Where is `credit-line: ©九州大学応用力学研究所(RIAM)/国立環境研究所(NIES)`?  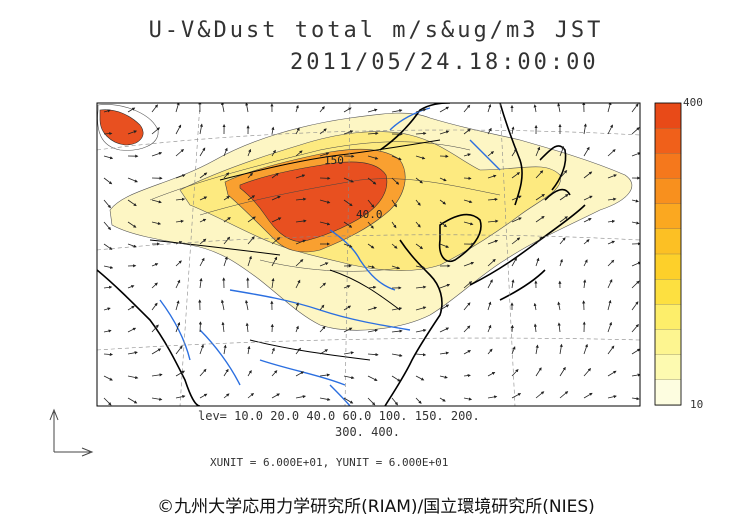
credit-line: ©九州大学応用力学研究所(RIAM)/国立環境研究所(NIES) is located at coordinates (376, 507).